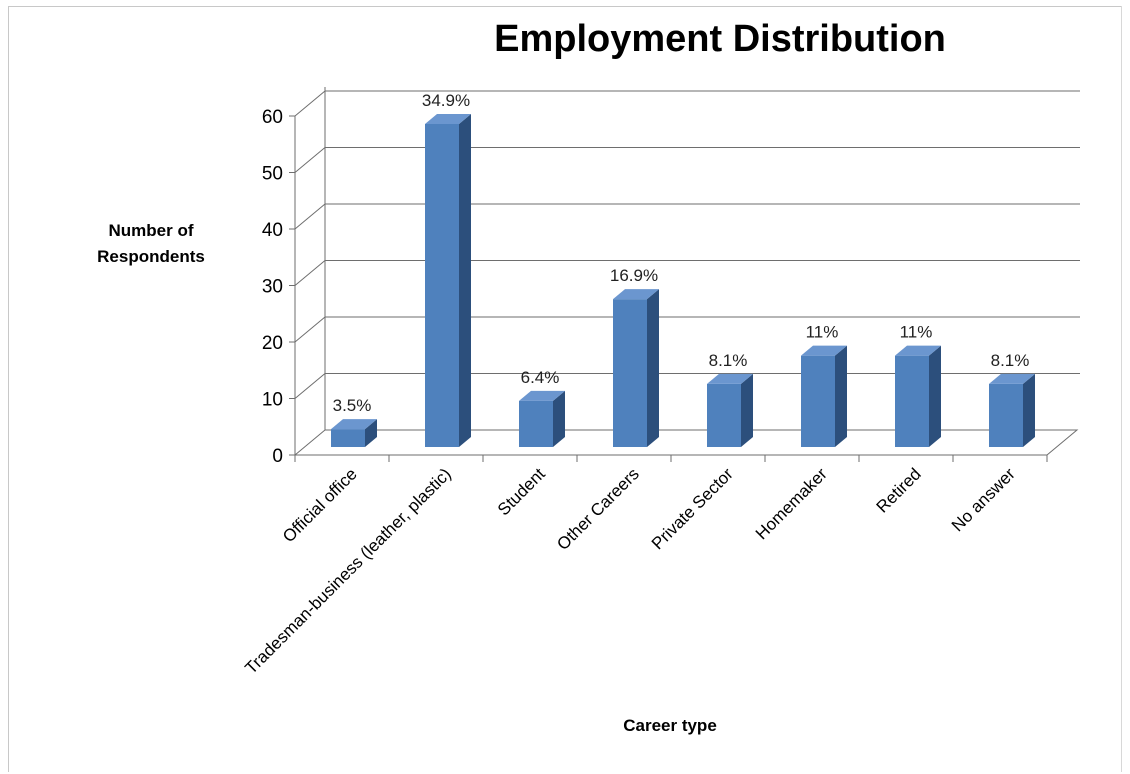 This screenshot has width=1130, height=774. Describe the element at coordinates (272, 230) in the screenshot. I see `y-tick-label: 40` at that location.